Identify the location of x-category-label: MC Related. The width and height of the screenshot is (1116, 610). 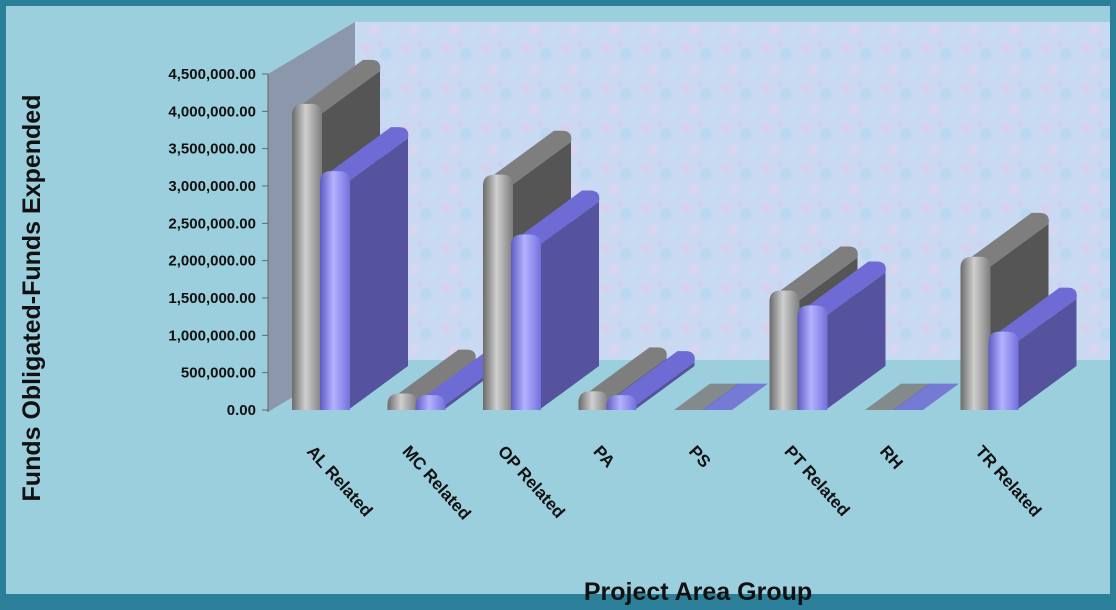
(437, 483).